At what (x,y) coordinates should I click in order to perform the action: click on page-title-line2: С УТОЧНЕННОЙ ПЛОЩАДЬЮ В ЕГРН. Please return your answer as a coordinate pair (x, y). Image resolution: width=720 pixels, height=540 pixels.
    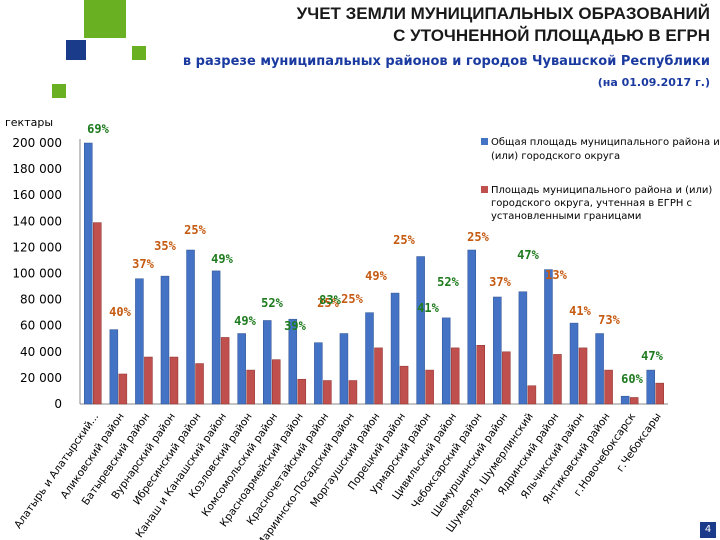
    Looking at the image, I should click on (551, 35).